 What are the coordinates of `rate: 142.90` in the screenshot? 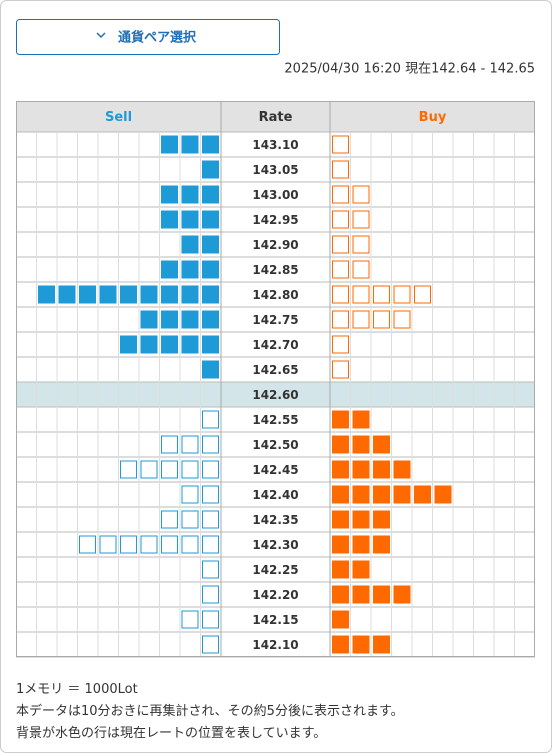 It's located at (275, 245).